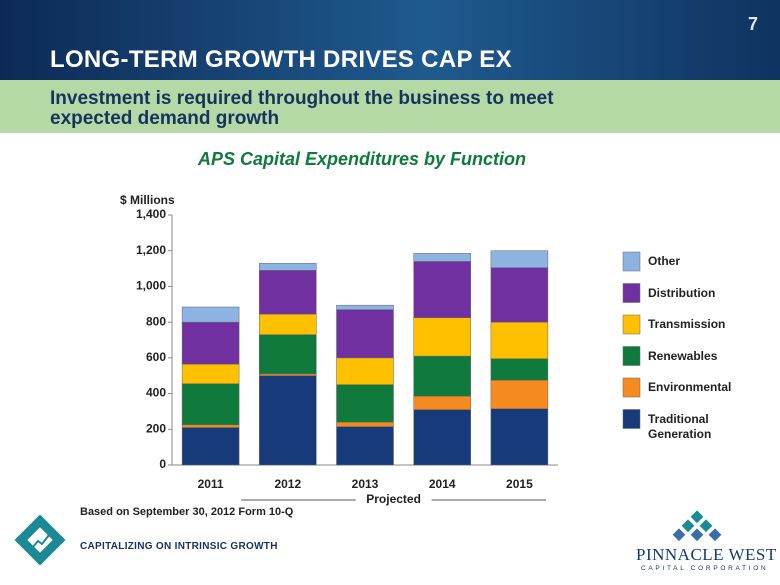 This screenshot has height=585, width=780. I want to click on x-tick-label: 2011, so click(211, 484).